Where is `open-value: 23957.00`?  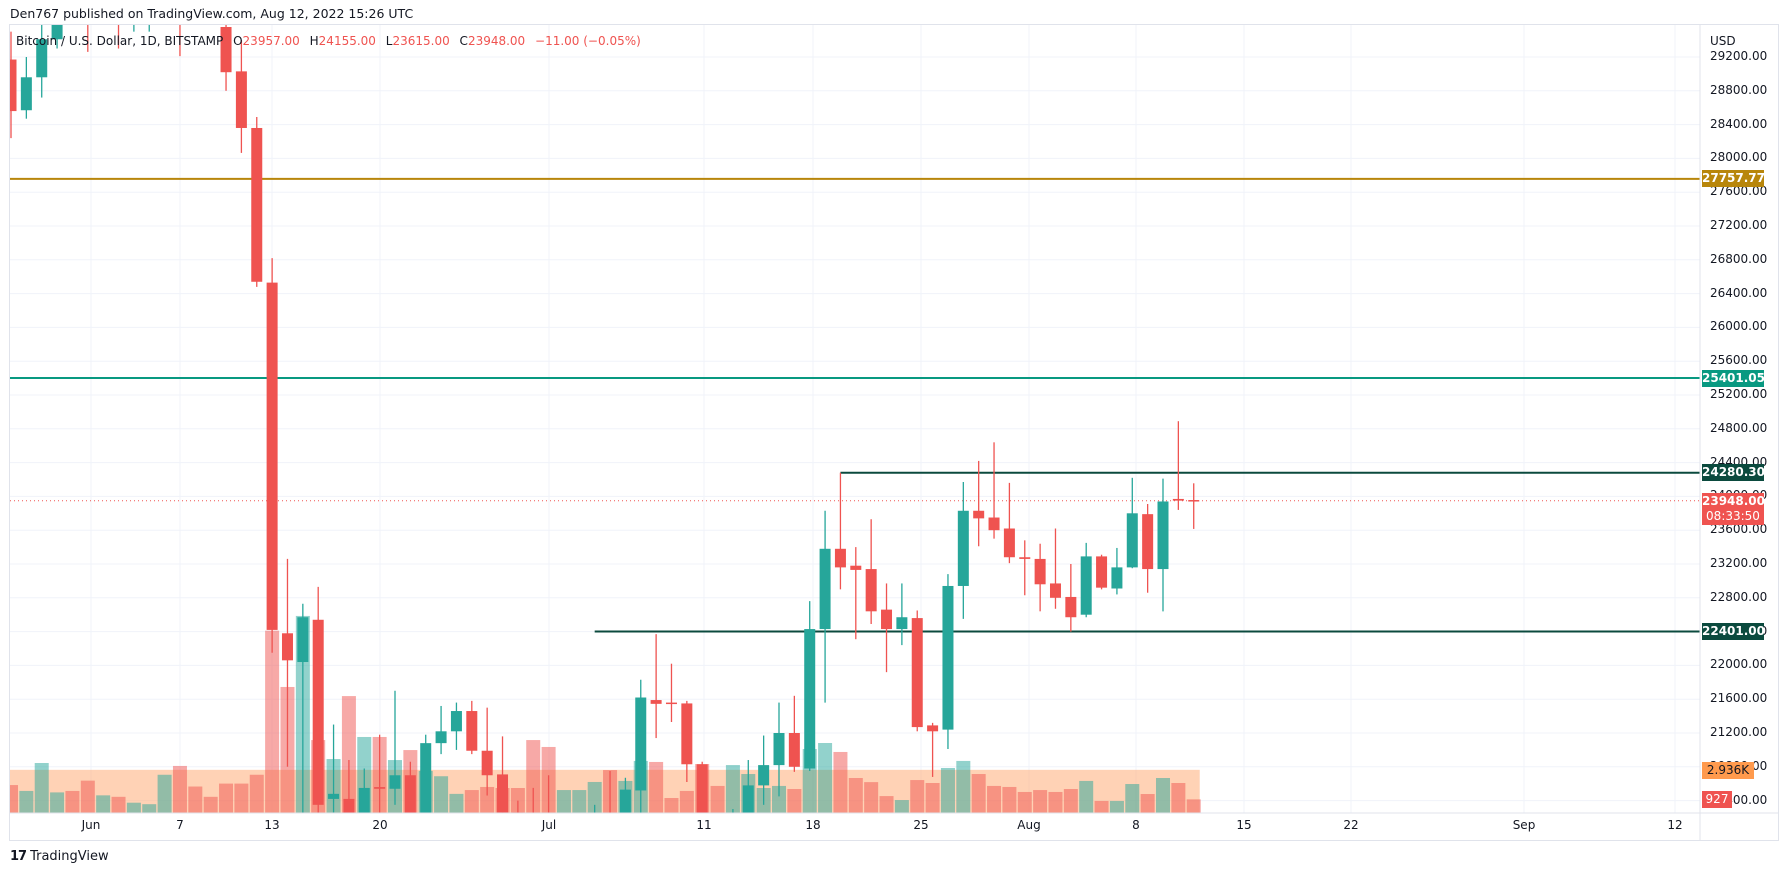
open-value: 23957.00 is located at coordinates (271, 41).